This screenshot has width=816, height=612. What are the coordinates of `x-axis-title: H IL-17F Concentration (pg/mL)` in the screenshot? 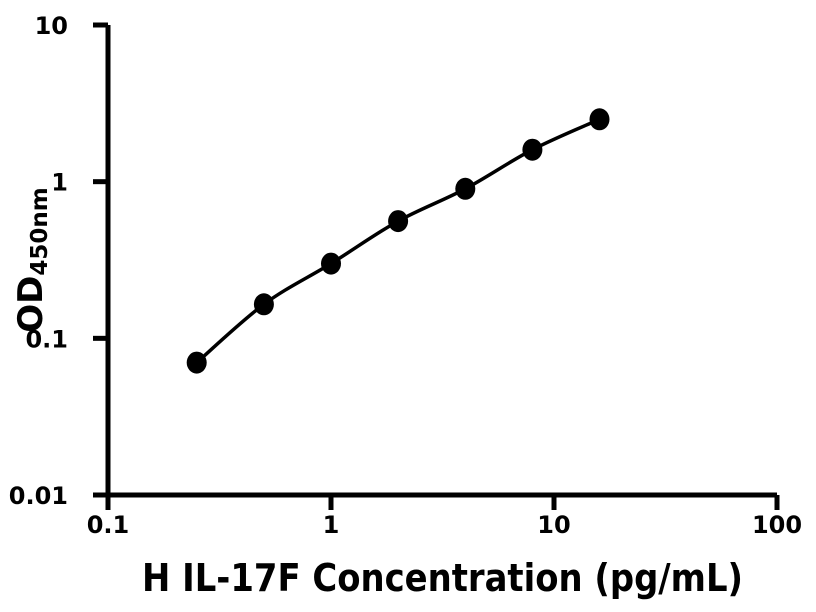 It's located at (442, 578).